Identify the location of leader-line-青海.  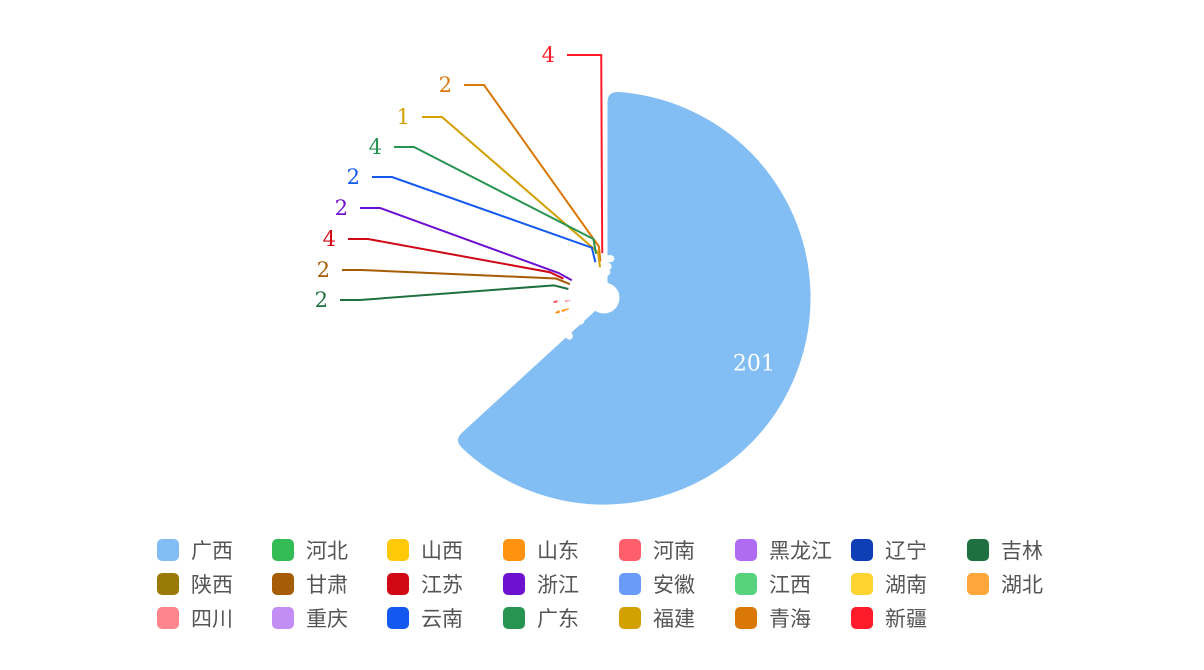
(533, 173).